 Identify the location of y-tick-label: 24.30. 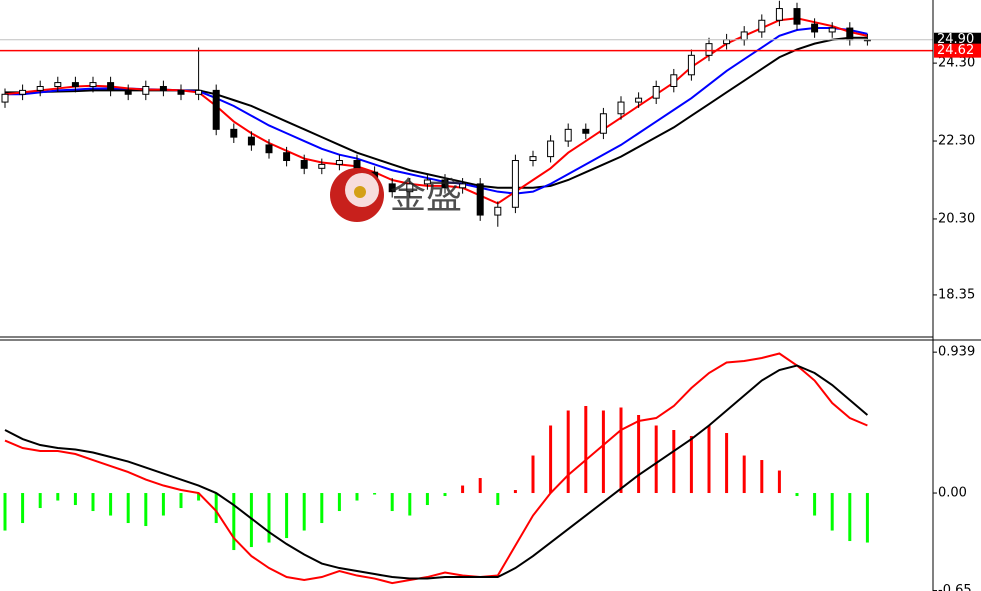
(956, 63).